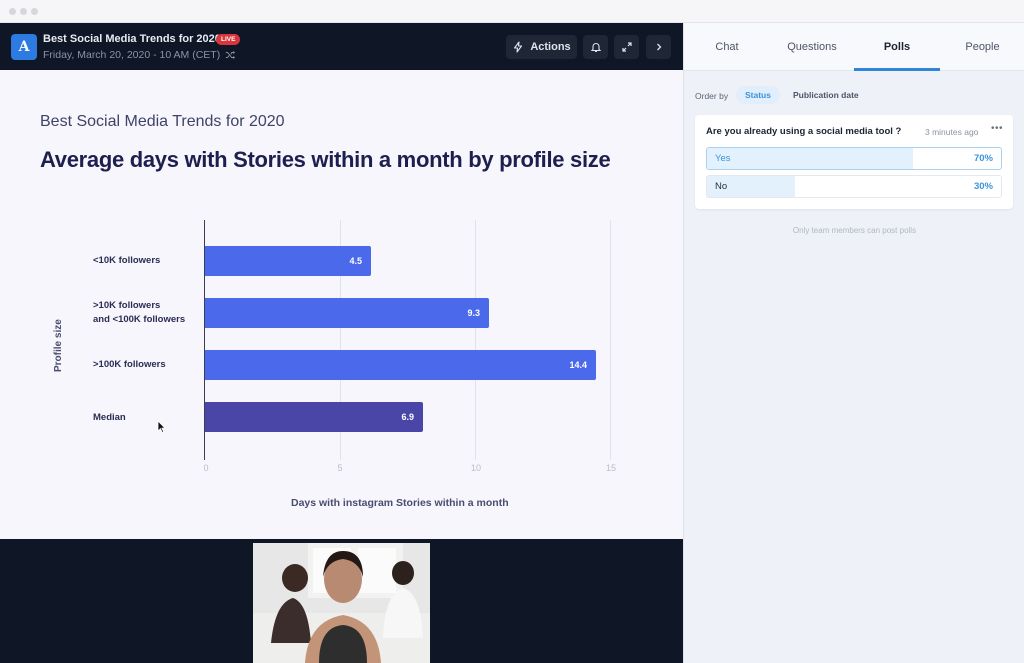 Image resolution: width=1024 pixels, height=663 pixels. I want to click on bar-10k-100k: 9.3, so click(347, 313).